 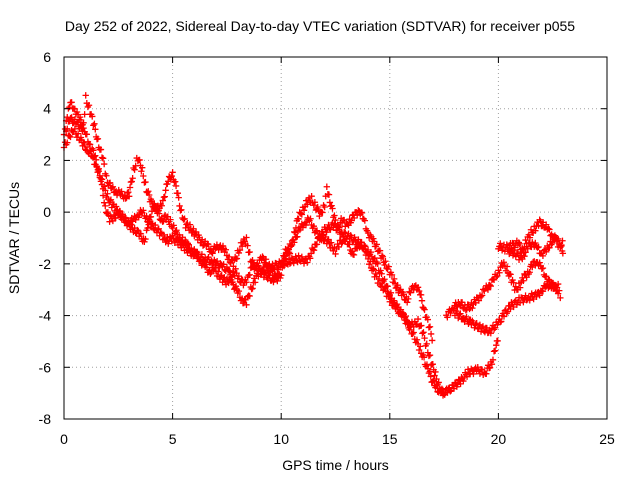 What do you see at coordinates (64, 439) in the screenshot?
I see `x-tick-label: 0` at bounding box center [64, 439].